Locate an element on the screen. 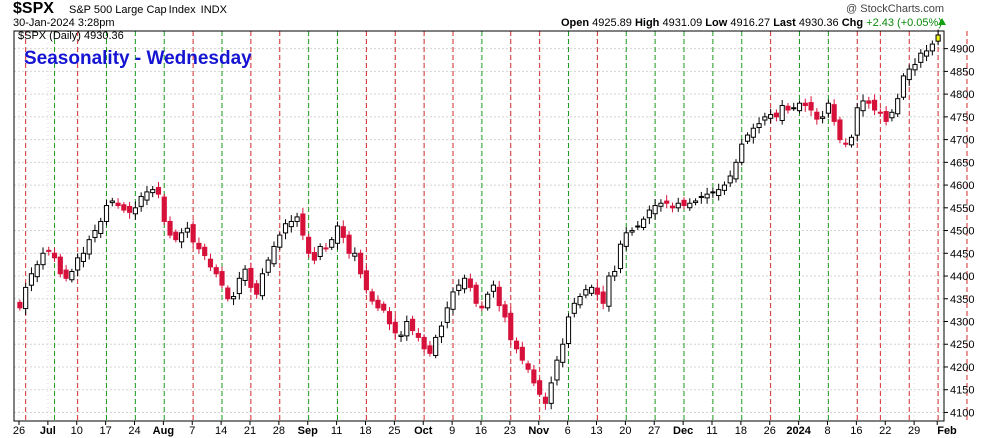  symbol-name: S&P 500 Large Cap Index INDX is located at coordinates (149, 10).